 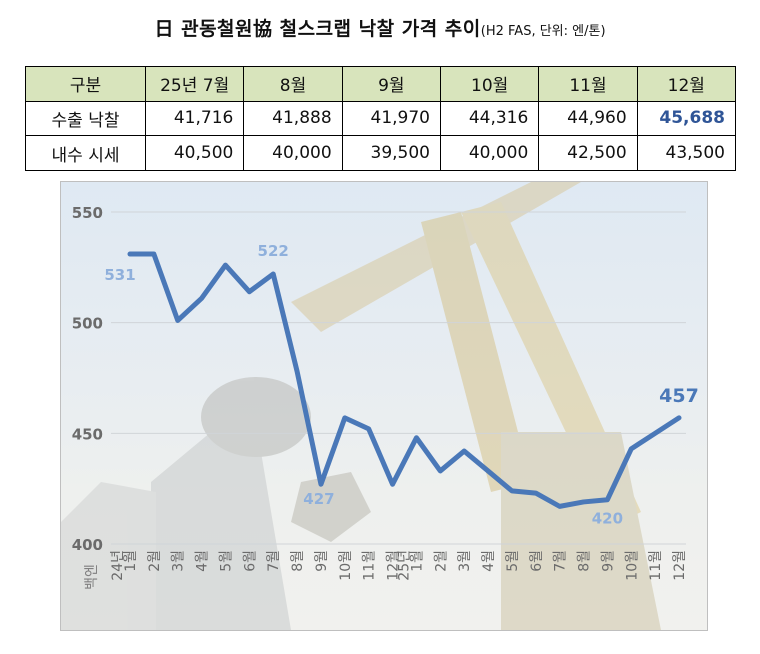 I want to click on y-tick-label: 550, so click(x=87, y=213).